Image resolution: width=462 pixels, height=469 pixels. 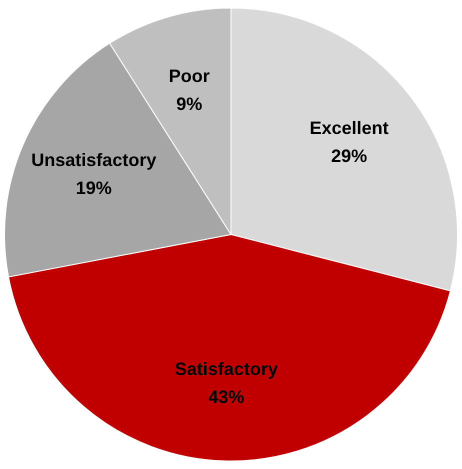 I want to click on slice-label: Satisfactory, so click(x=226, y=368).